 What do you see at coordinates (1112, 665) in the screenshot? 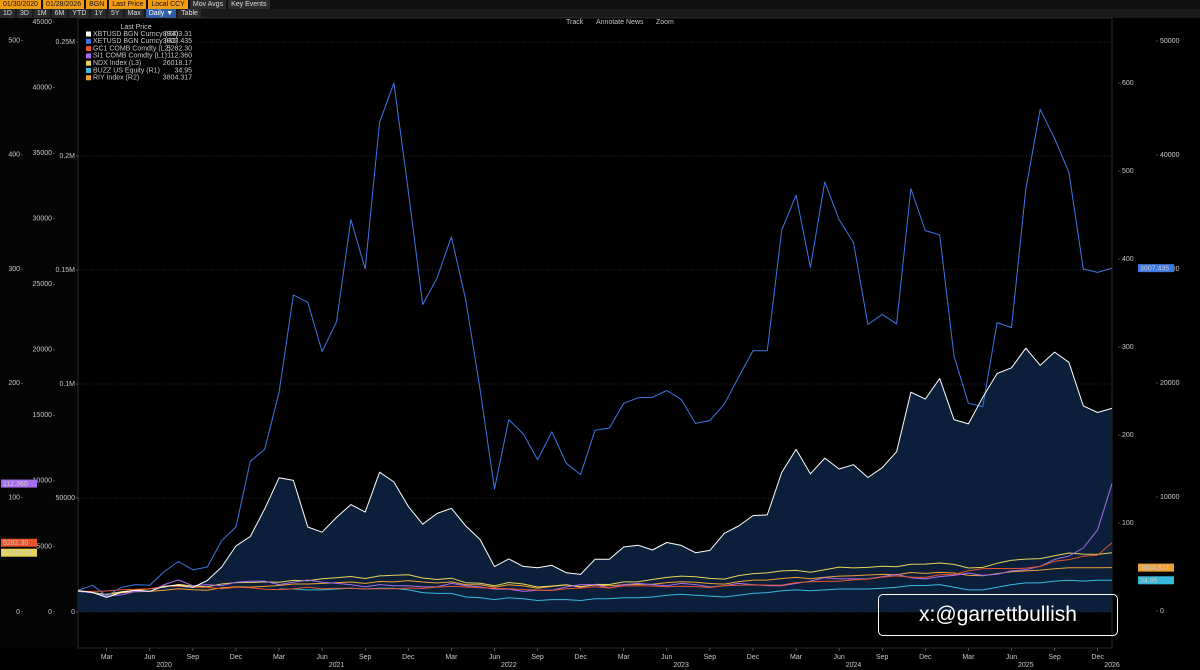
I see `year-label: 2026` at bounding box center [1112, 665].